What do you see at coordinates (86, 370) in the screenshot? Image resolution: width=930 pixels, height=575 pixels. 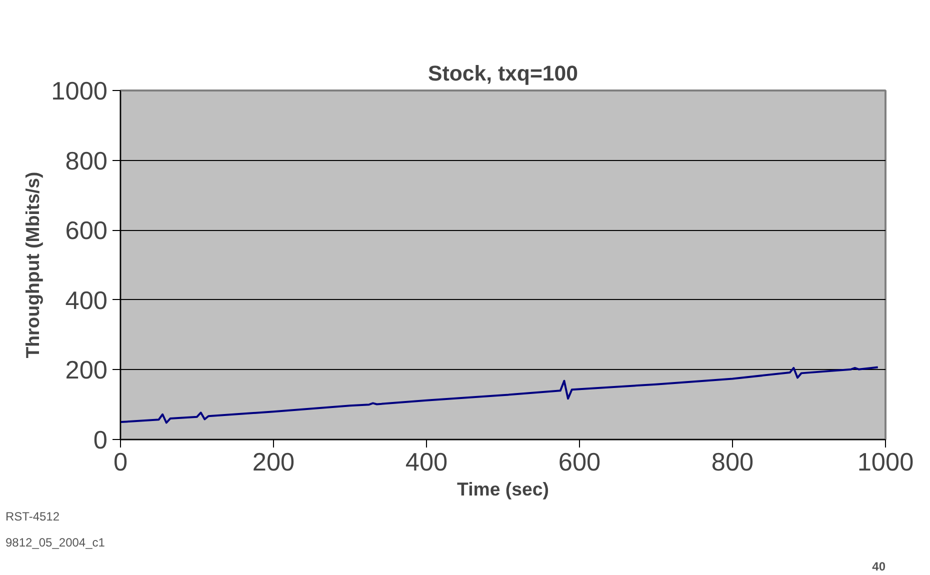 I see `y-tick-label: 200` at bounding box center [86, 370].